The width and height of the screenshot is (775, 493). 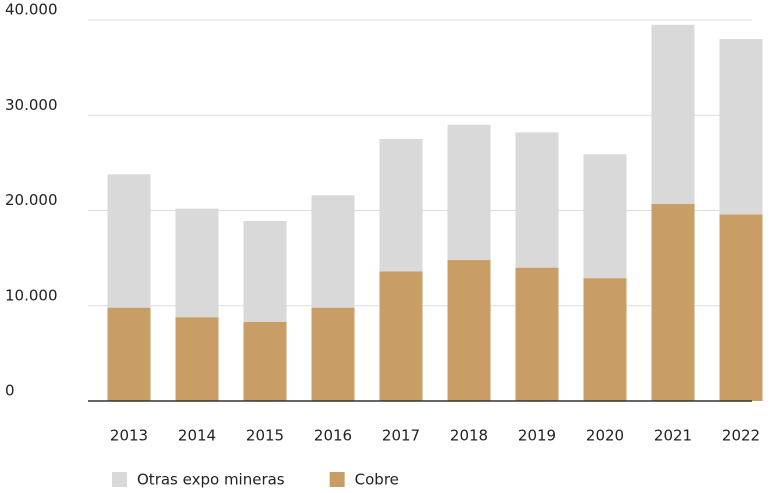 I want to click on y-tick-label: 20.000, so click(x=31, y=200).